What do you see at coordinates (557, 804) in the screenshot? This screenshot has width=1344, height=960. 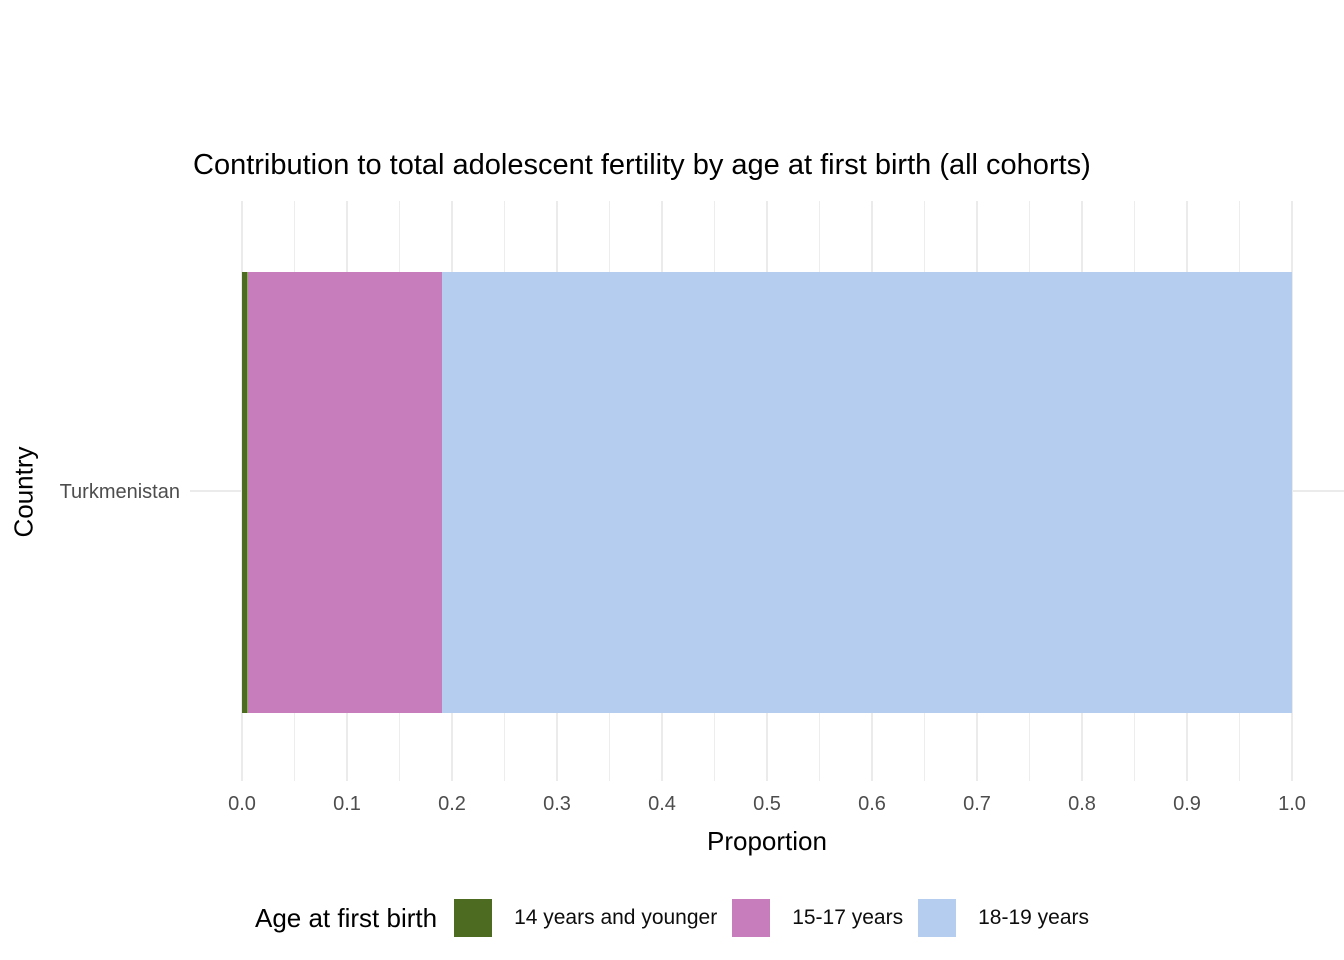 I see `x-tick-label: 0.3` at bounding box center [557, 804].